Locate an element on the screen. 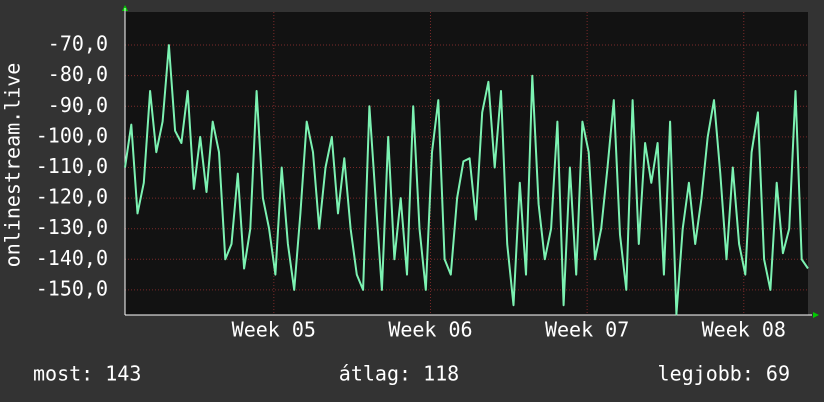 The width and height of the screenshot is (824, 402). y-tick-label: -80,0 is located at coordinates (78, 74).